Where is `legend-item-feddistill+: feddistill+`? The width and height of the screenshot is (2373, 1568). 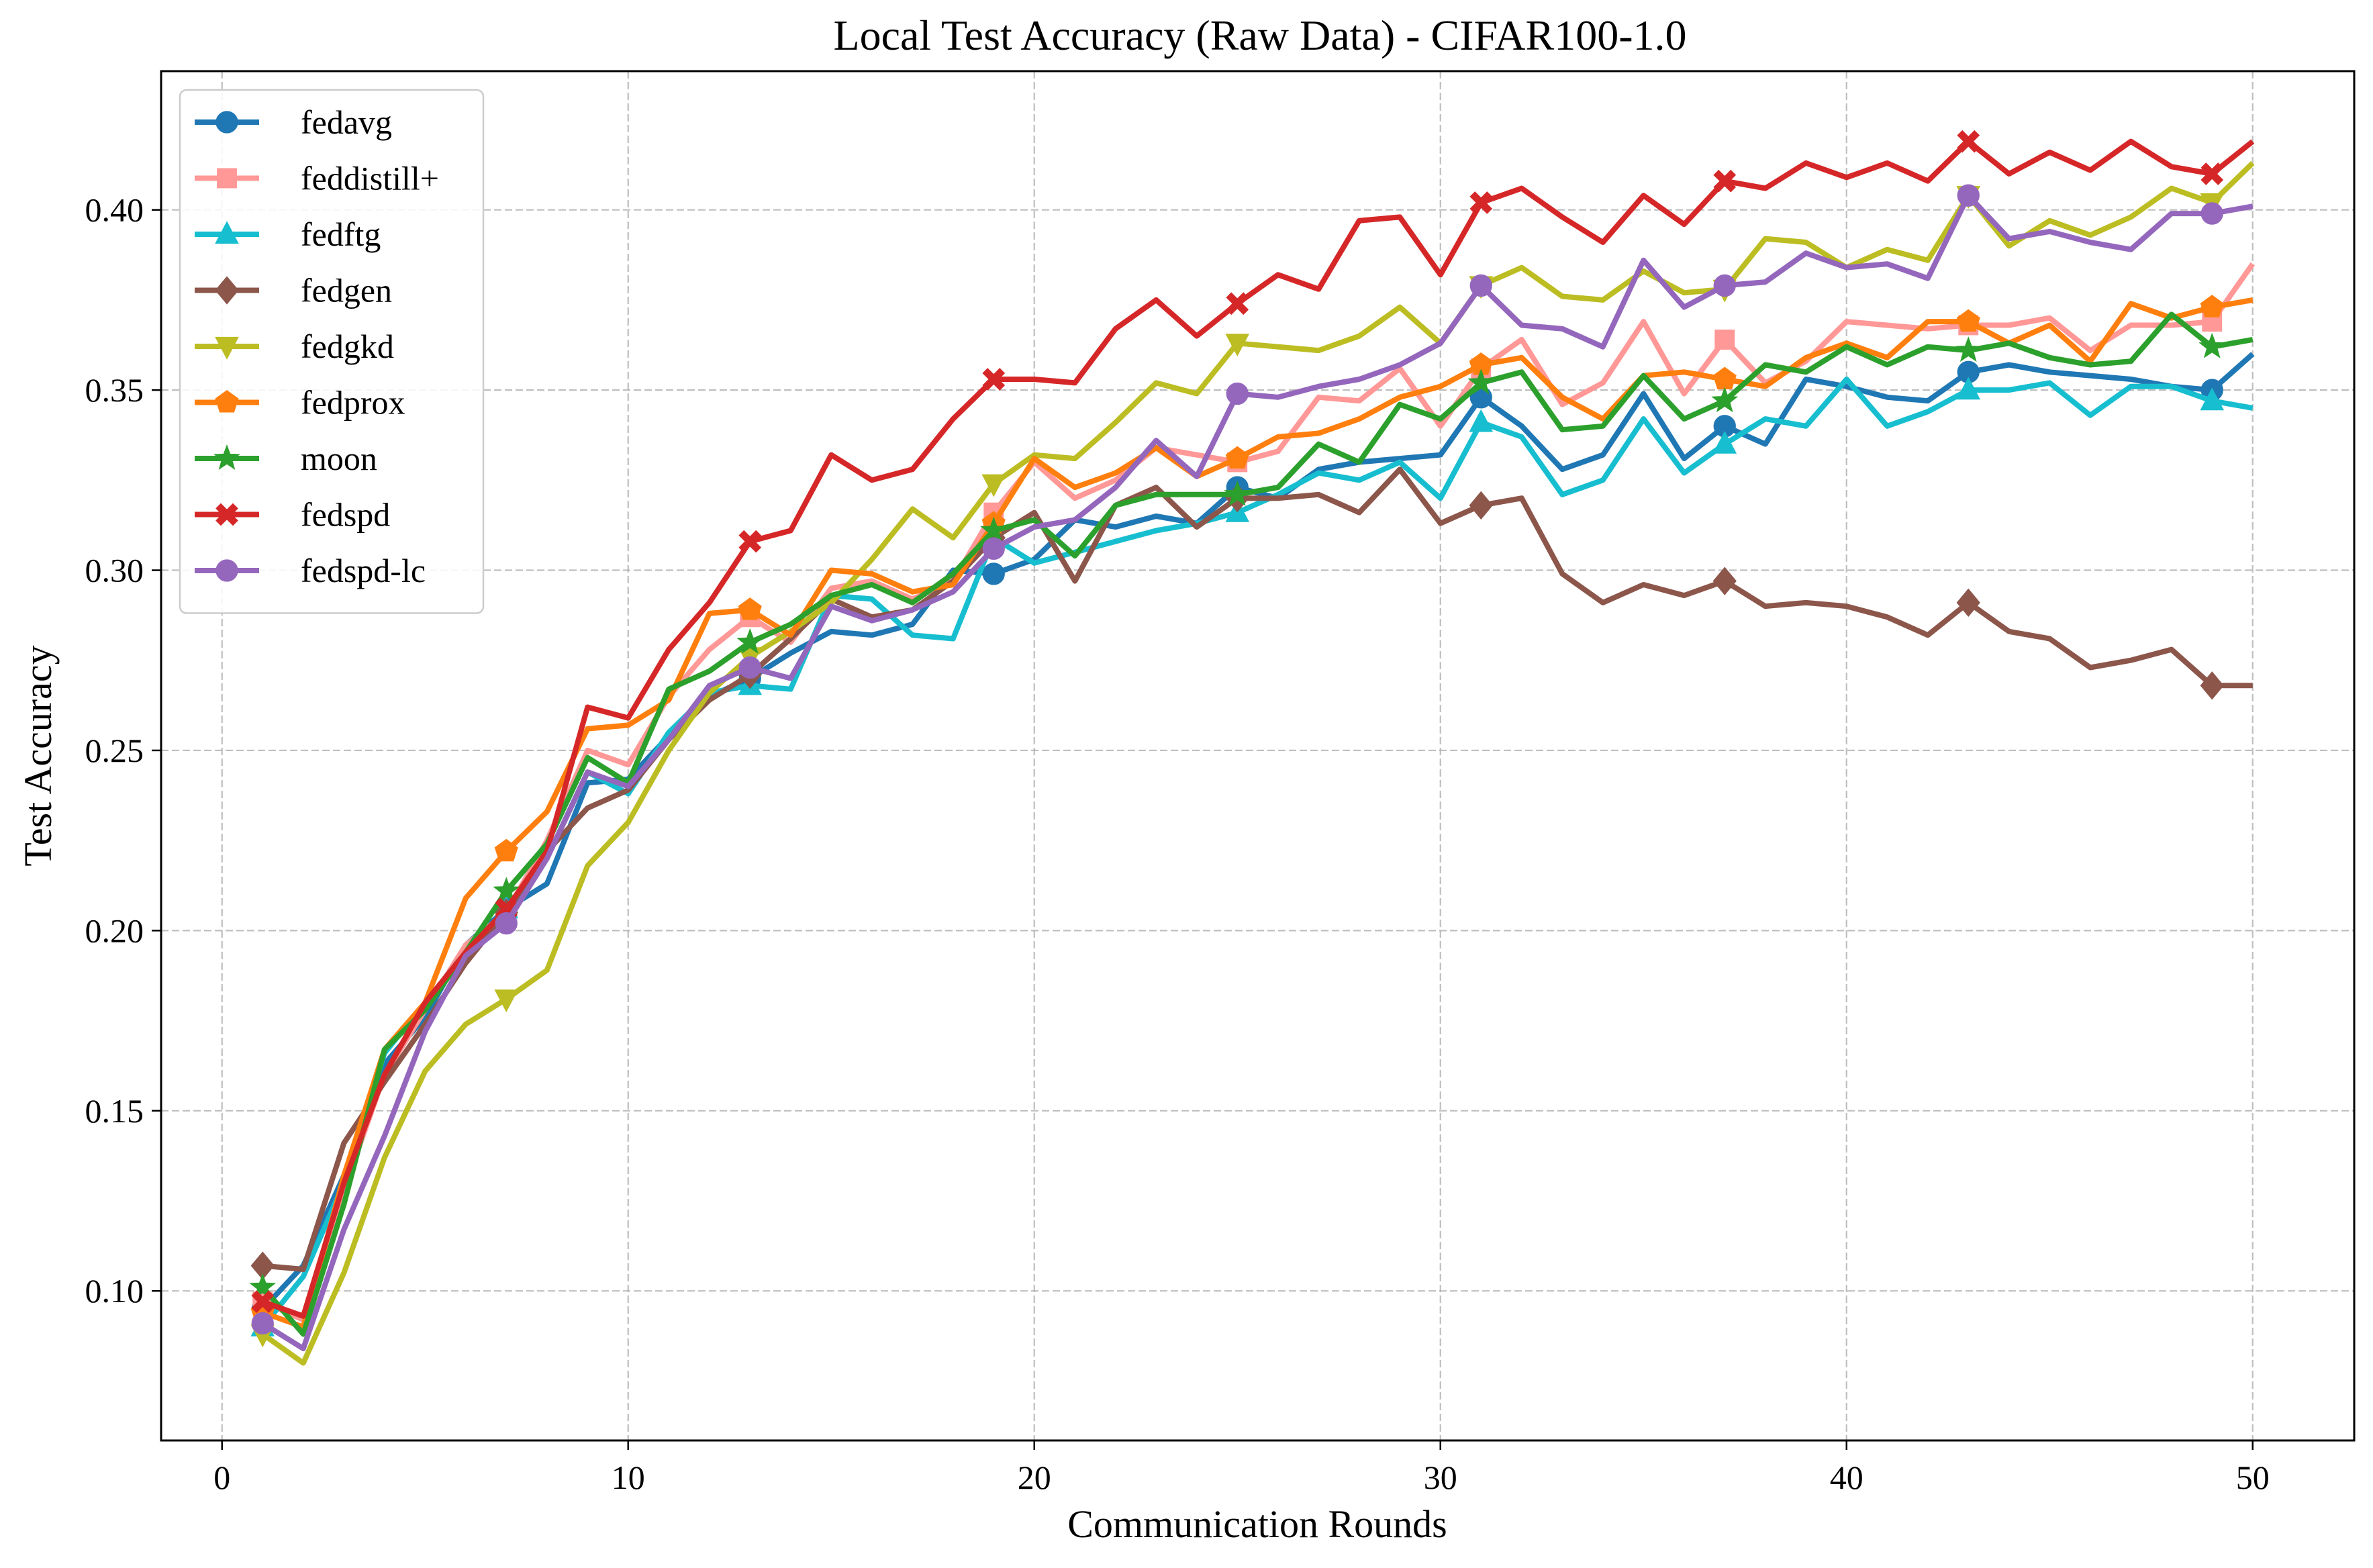
legend-item-feddistill+: feddistill+ is located at coordinates (317, 179).